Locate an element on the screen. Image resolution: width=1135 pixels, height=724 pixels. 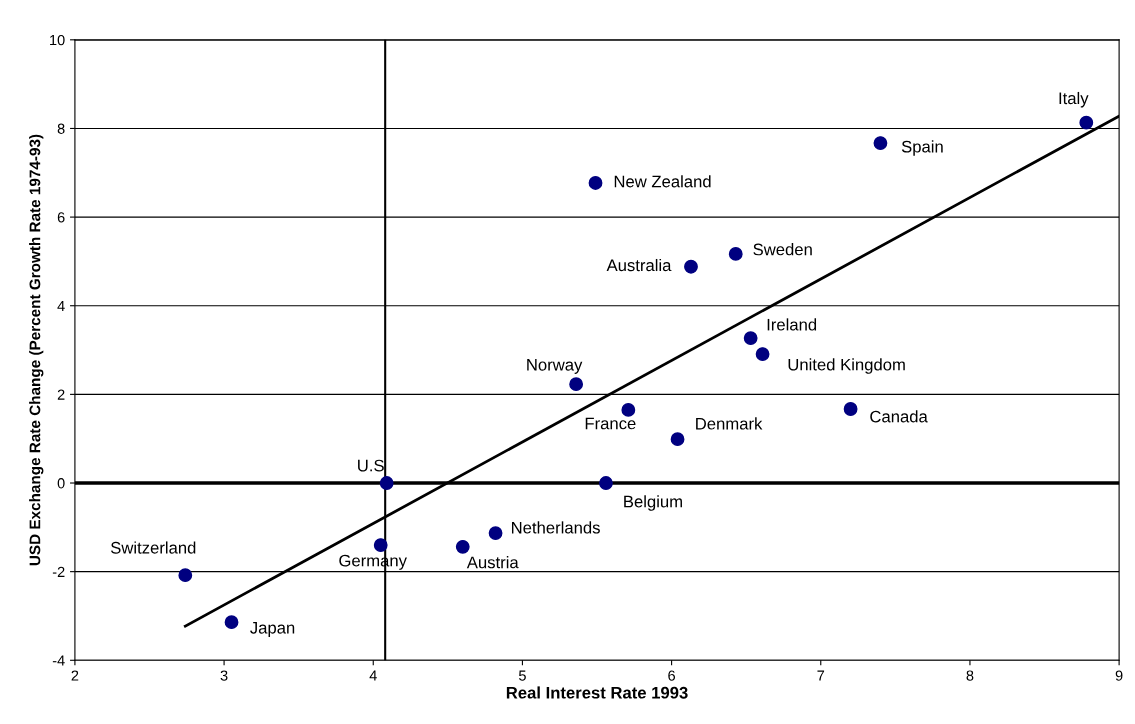
annotation: U.S is located at coordinates (371, 465).